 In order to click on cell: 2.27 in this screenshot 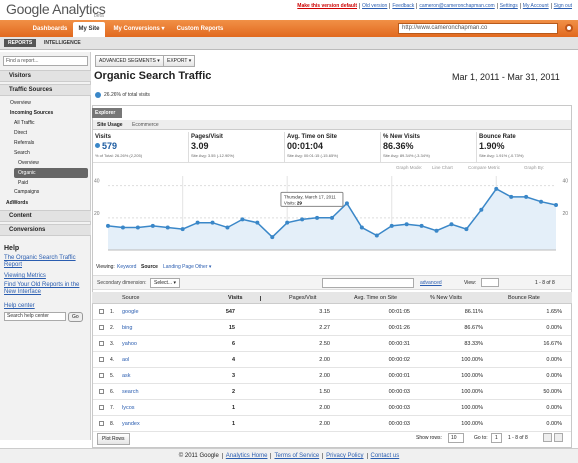, I will do `click(324, 328)`.